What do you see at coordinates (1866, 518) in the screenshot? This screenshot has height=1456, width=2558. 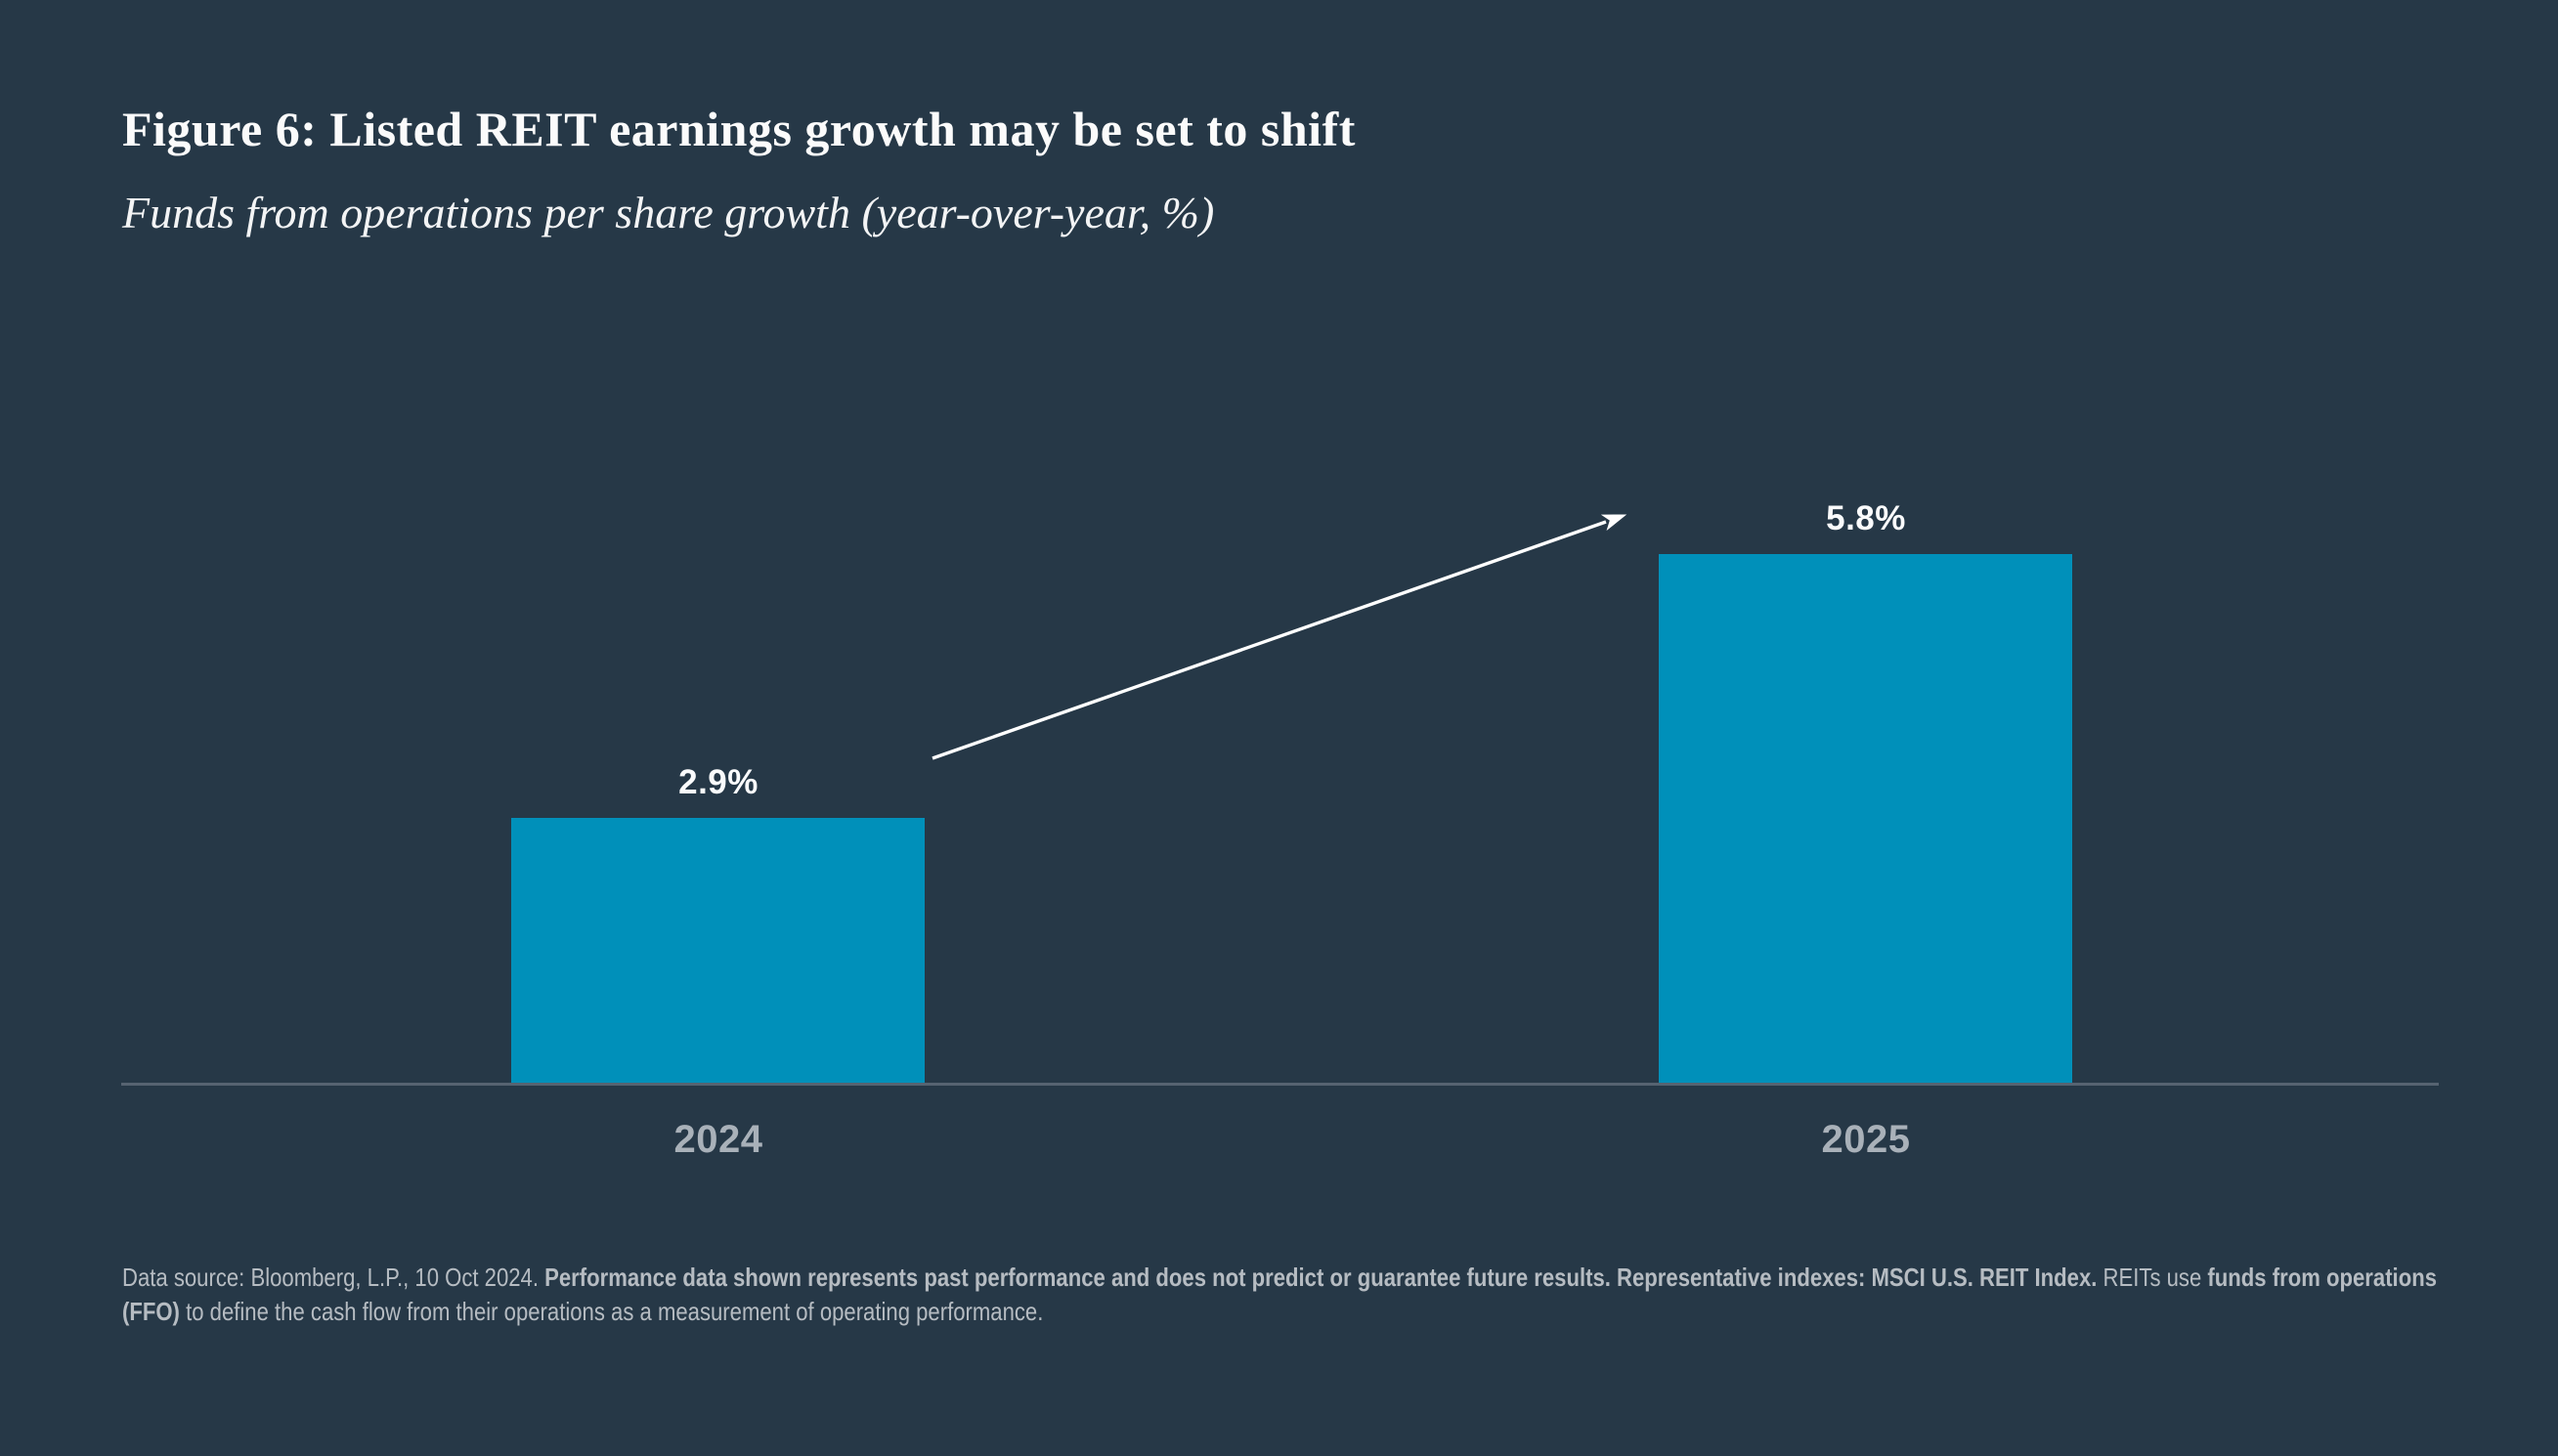 I see `value-label-2025: 5.8%` at bounding box center [1866, 518].